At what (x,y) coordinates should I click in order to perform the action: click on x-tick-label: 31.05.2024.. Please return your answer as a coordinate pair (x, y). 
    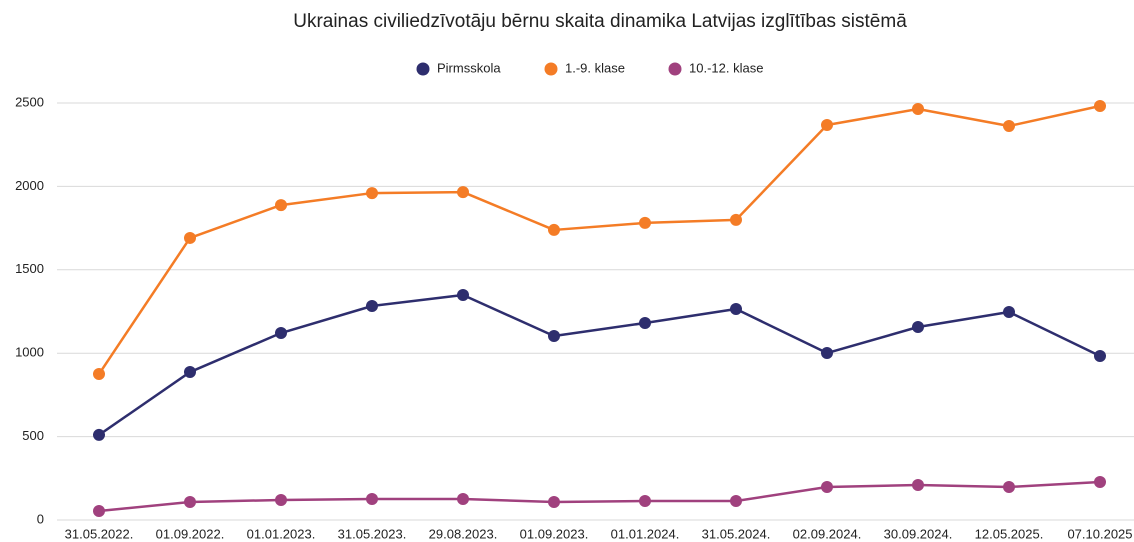
    Looking at the image, I should click on (736, 533).